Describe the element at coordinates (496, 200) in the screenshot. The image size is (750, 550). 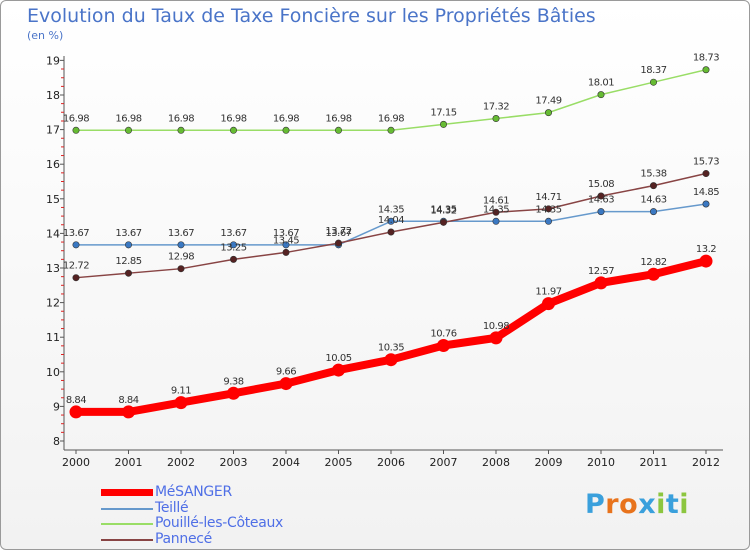
I see `data-label-pannec: 14.61` at that location.